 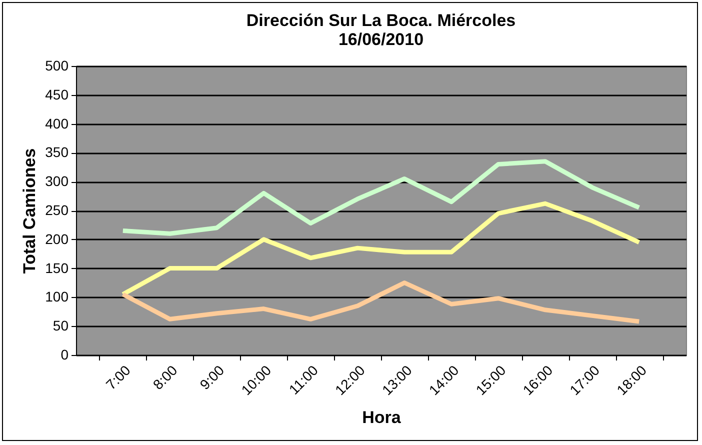 I want to click on text: 16/06/2010, so click(x=381, y=39).